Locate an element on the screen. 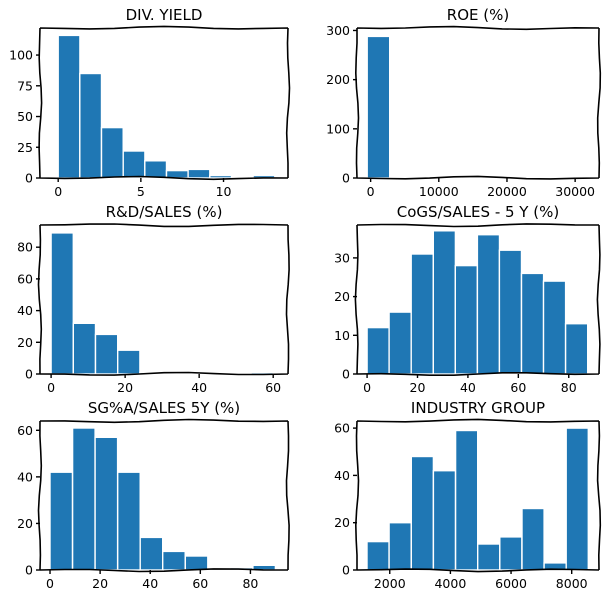  x-tick-label: 2000 is located at coordinates (390, 583).